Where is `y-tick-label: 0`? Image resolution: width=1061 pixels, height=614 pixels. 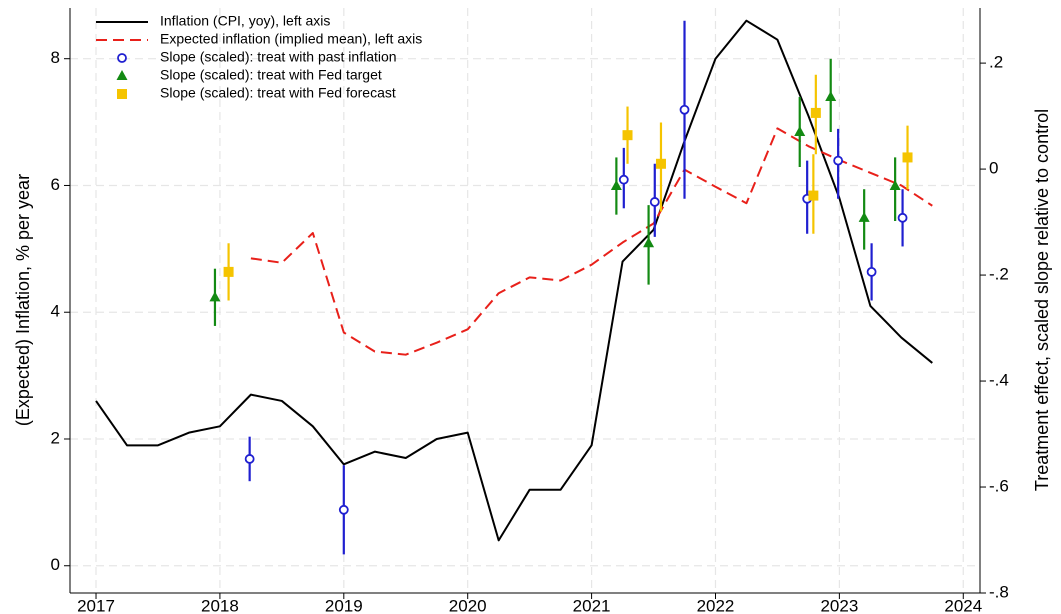
y-tick-label: 0 is located at coordinates (55, 564).